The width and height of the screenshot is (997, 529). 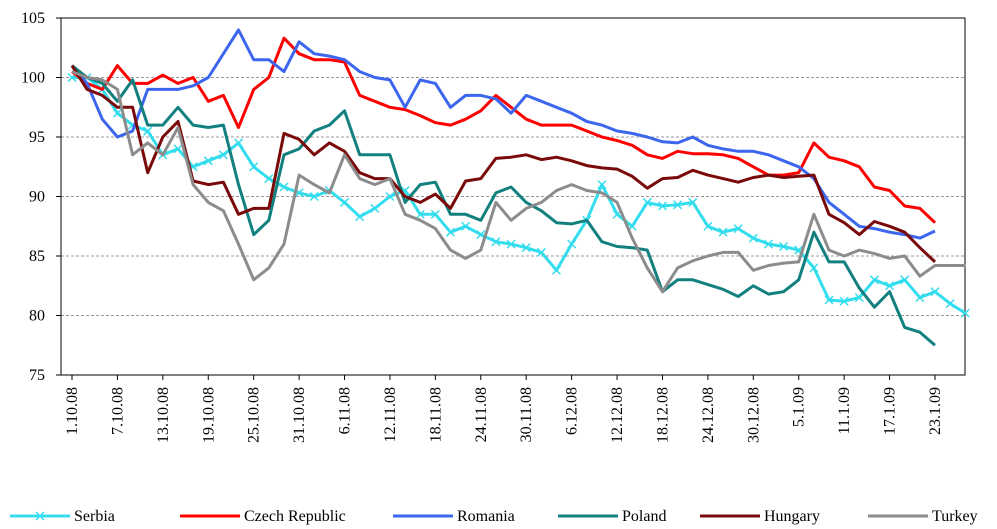 I want to click on x-tick-label: 17.1.09, so click(x=890, y=411).